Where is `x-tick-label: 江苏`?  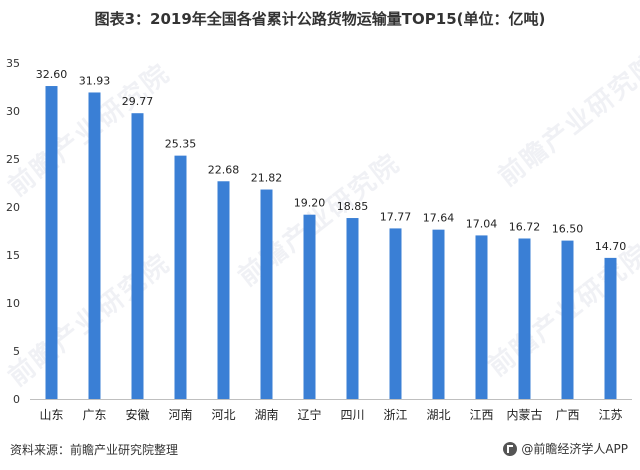
x-tick-label: 江苏 is located at coordinates (610, 415).